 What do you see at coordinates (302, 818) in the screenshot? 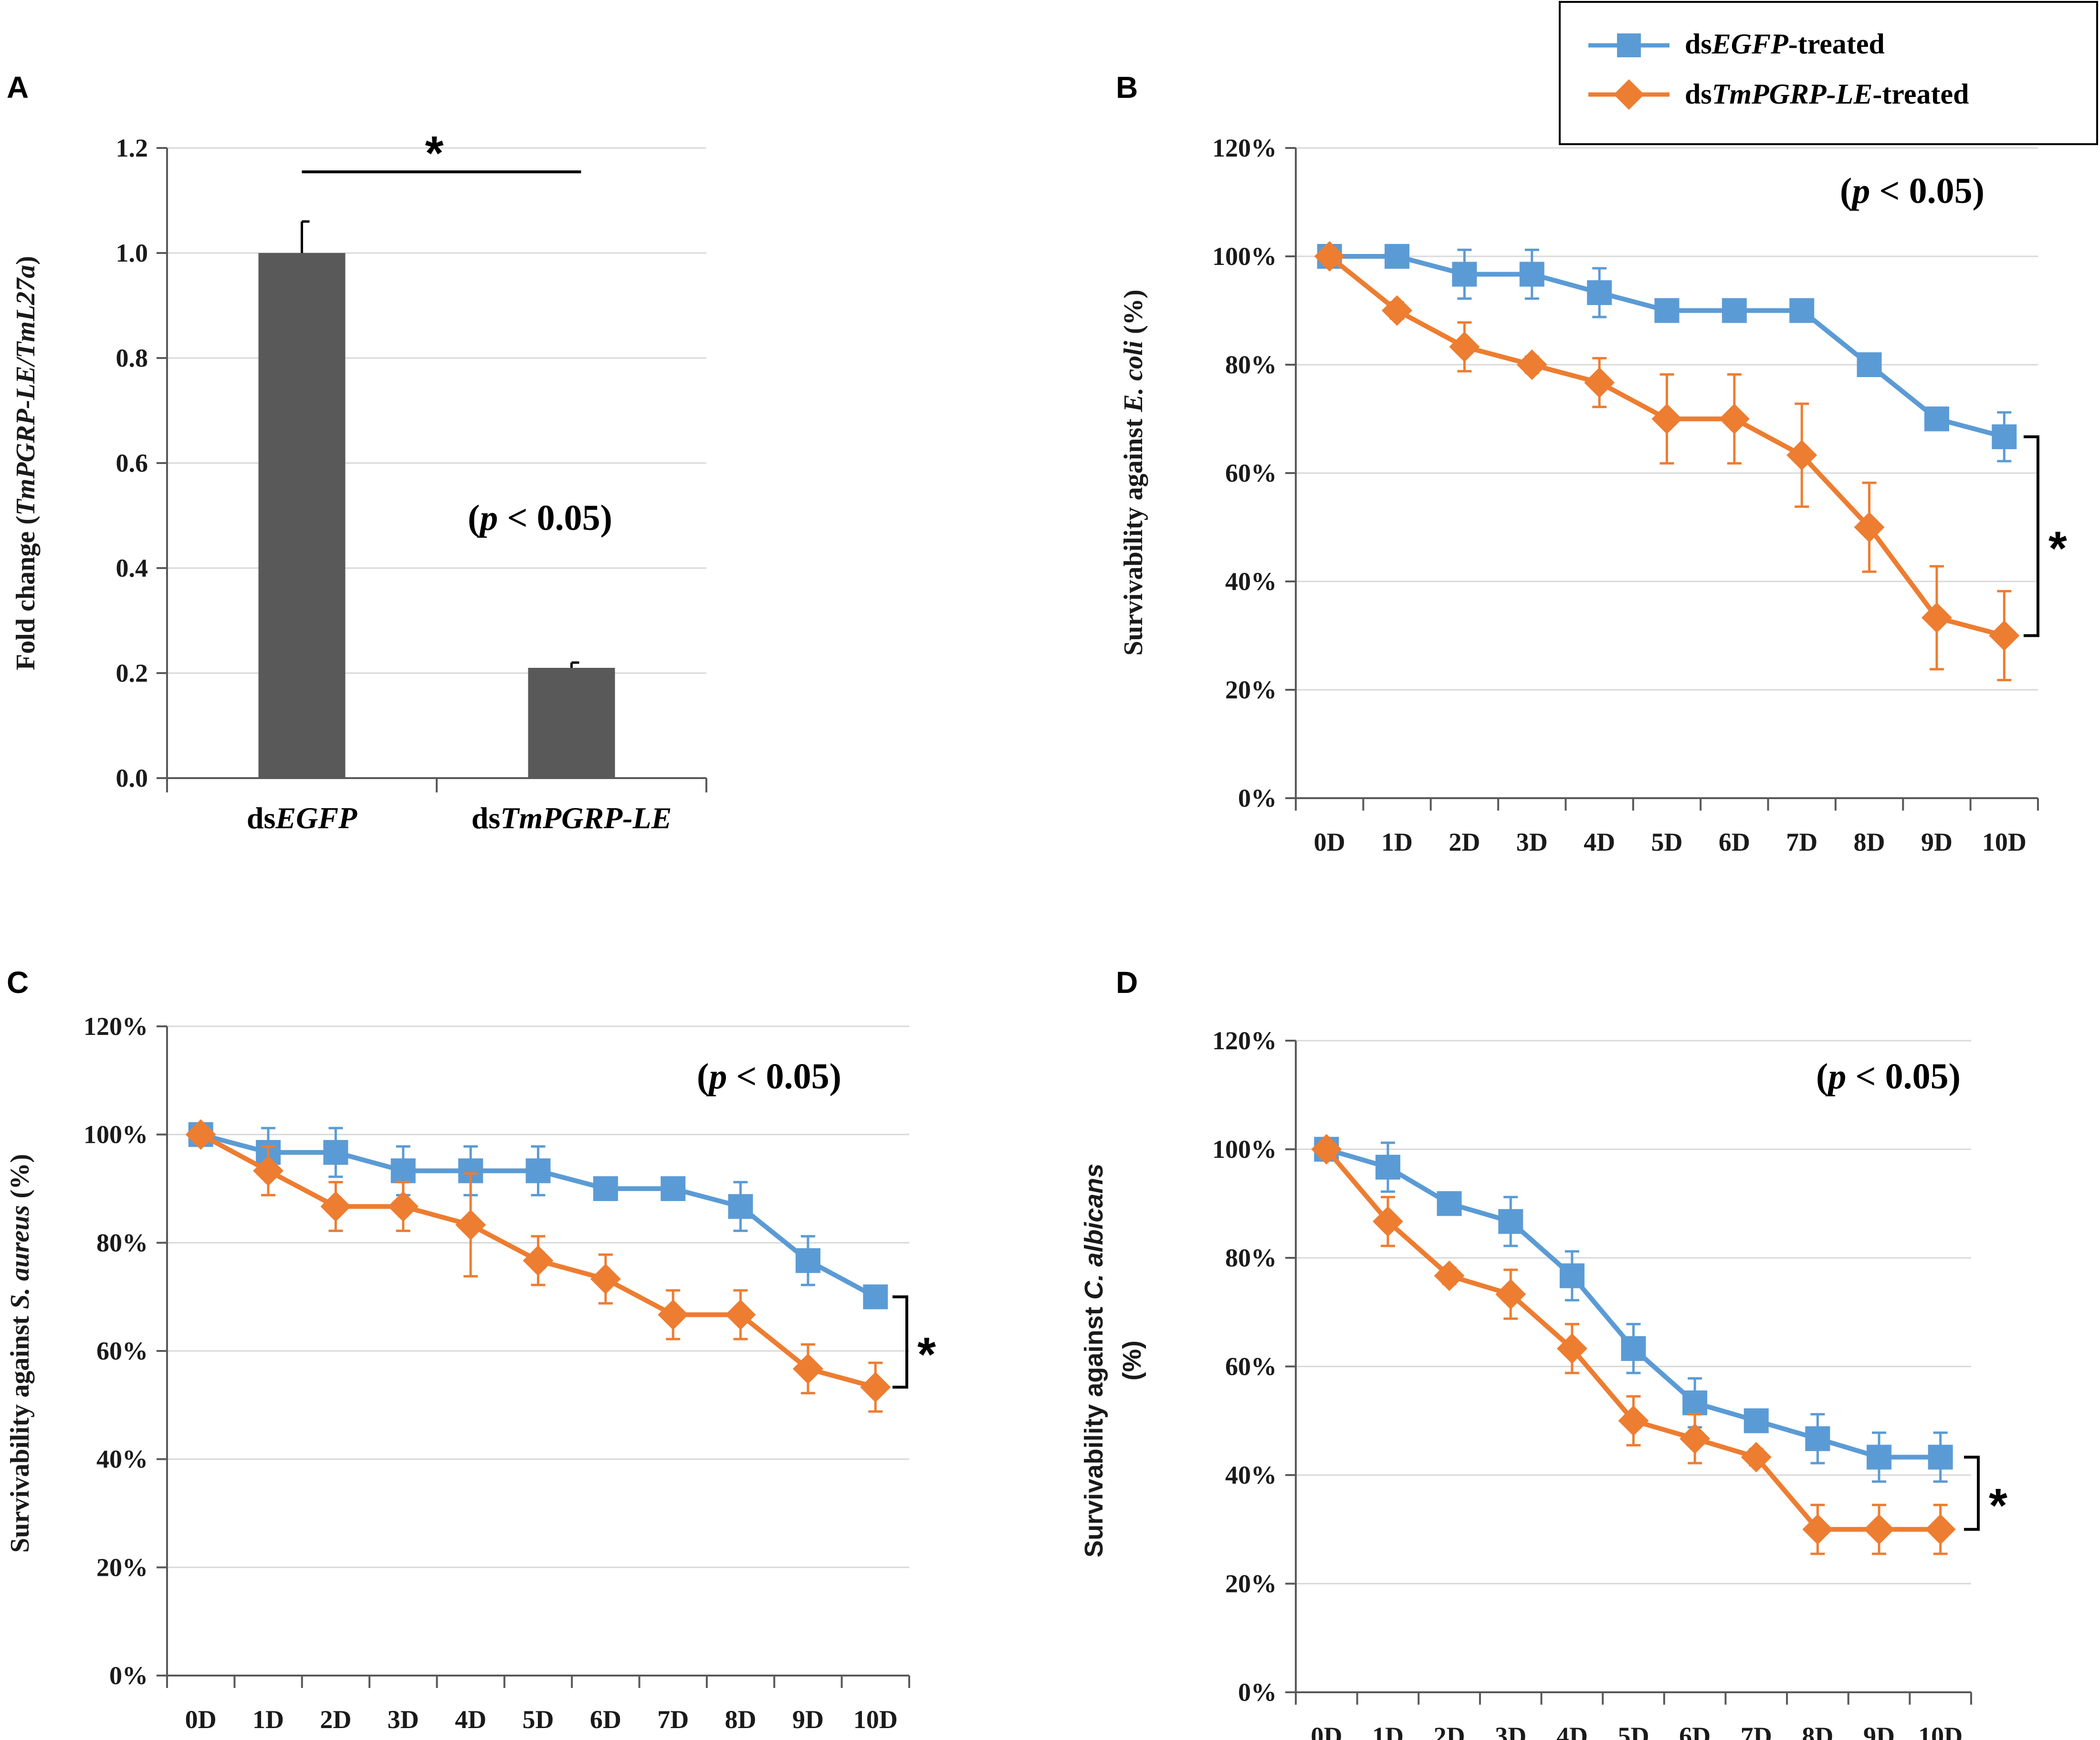
I see `category-label: dsEGFP` at bounding box center [302, 818].